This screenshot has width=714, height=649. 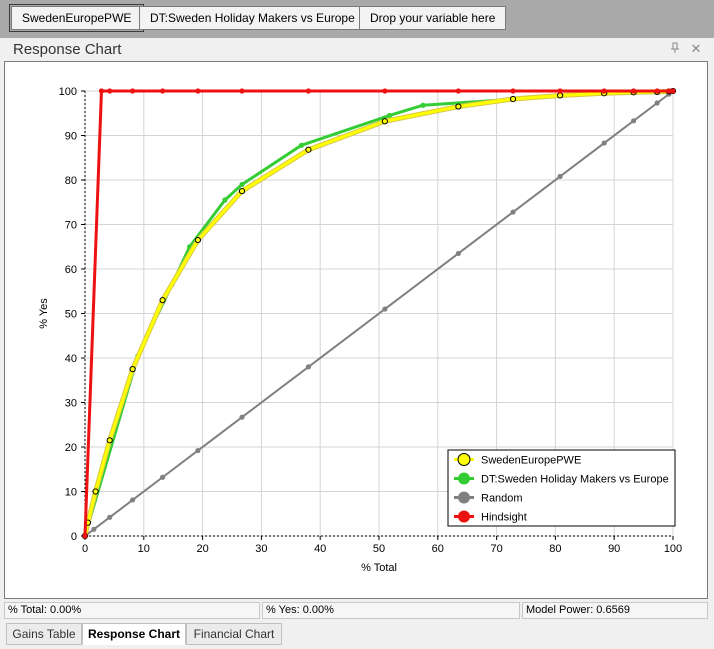 I want to click on status-total: % Total: 0.00%, so click(x=132, y=610).